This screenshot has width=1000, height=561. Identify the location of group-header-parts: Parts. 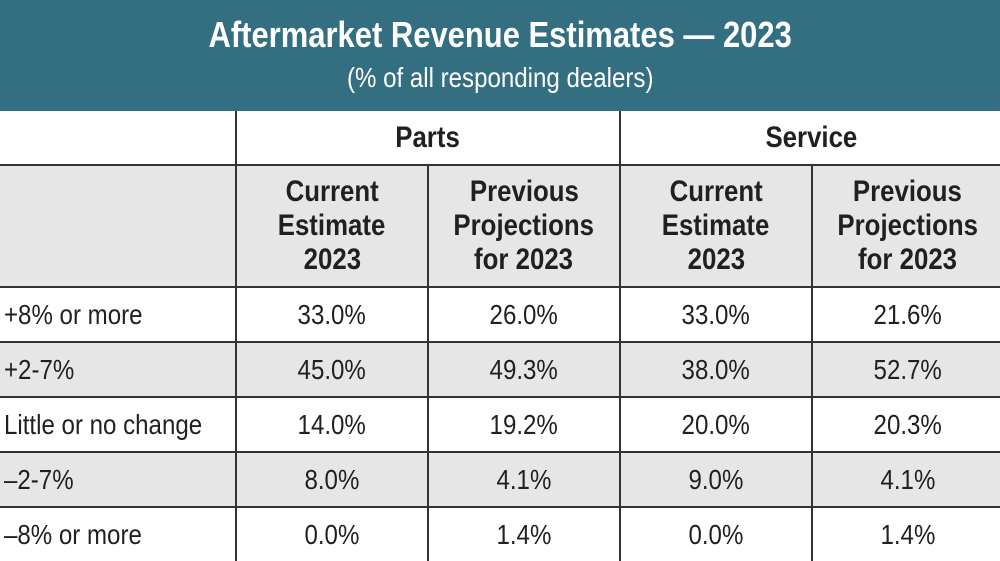
(428, 138).